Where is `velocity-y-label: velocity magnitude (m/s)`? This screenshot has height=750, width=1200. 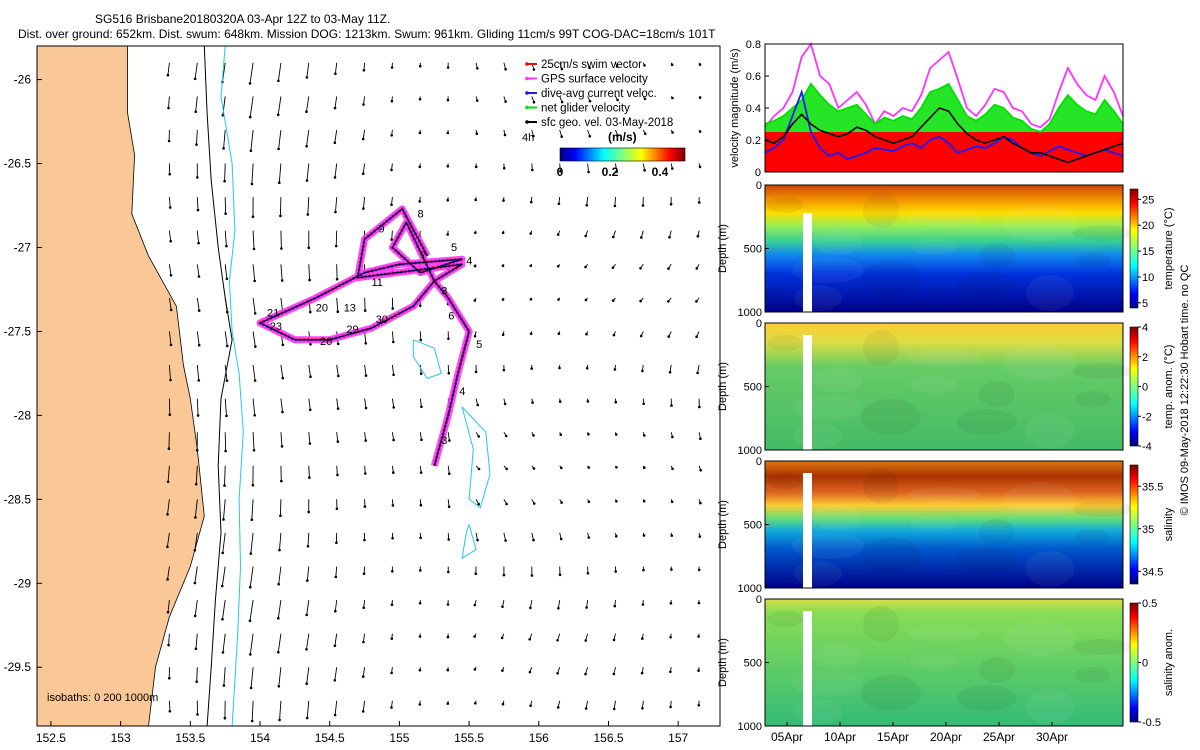 velocity-y-label: velocity magnitude (m/s) is located at coordinates (735, 107).